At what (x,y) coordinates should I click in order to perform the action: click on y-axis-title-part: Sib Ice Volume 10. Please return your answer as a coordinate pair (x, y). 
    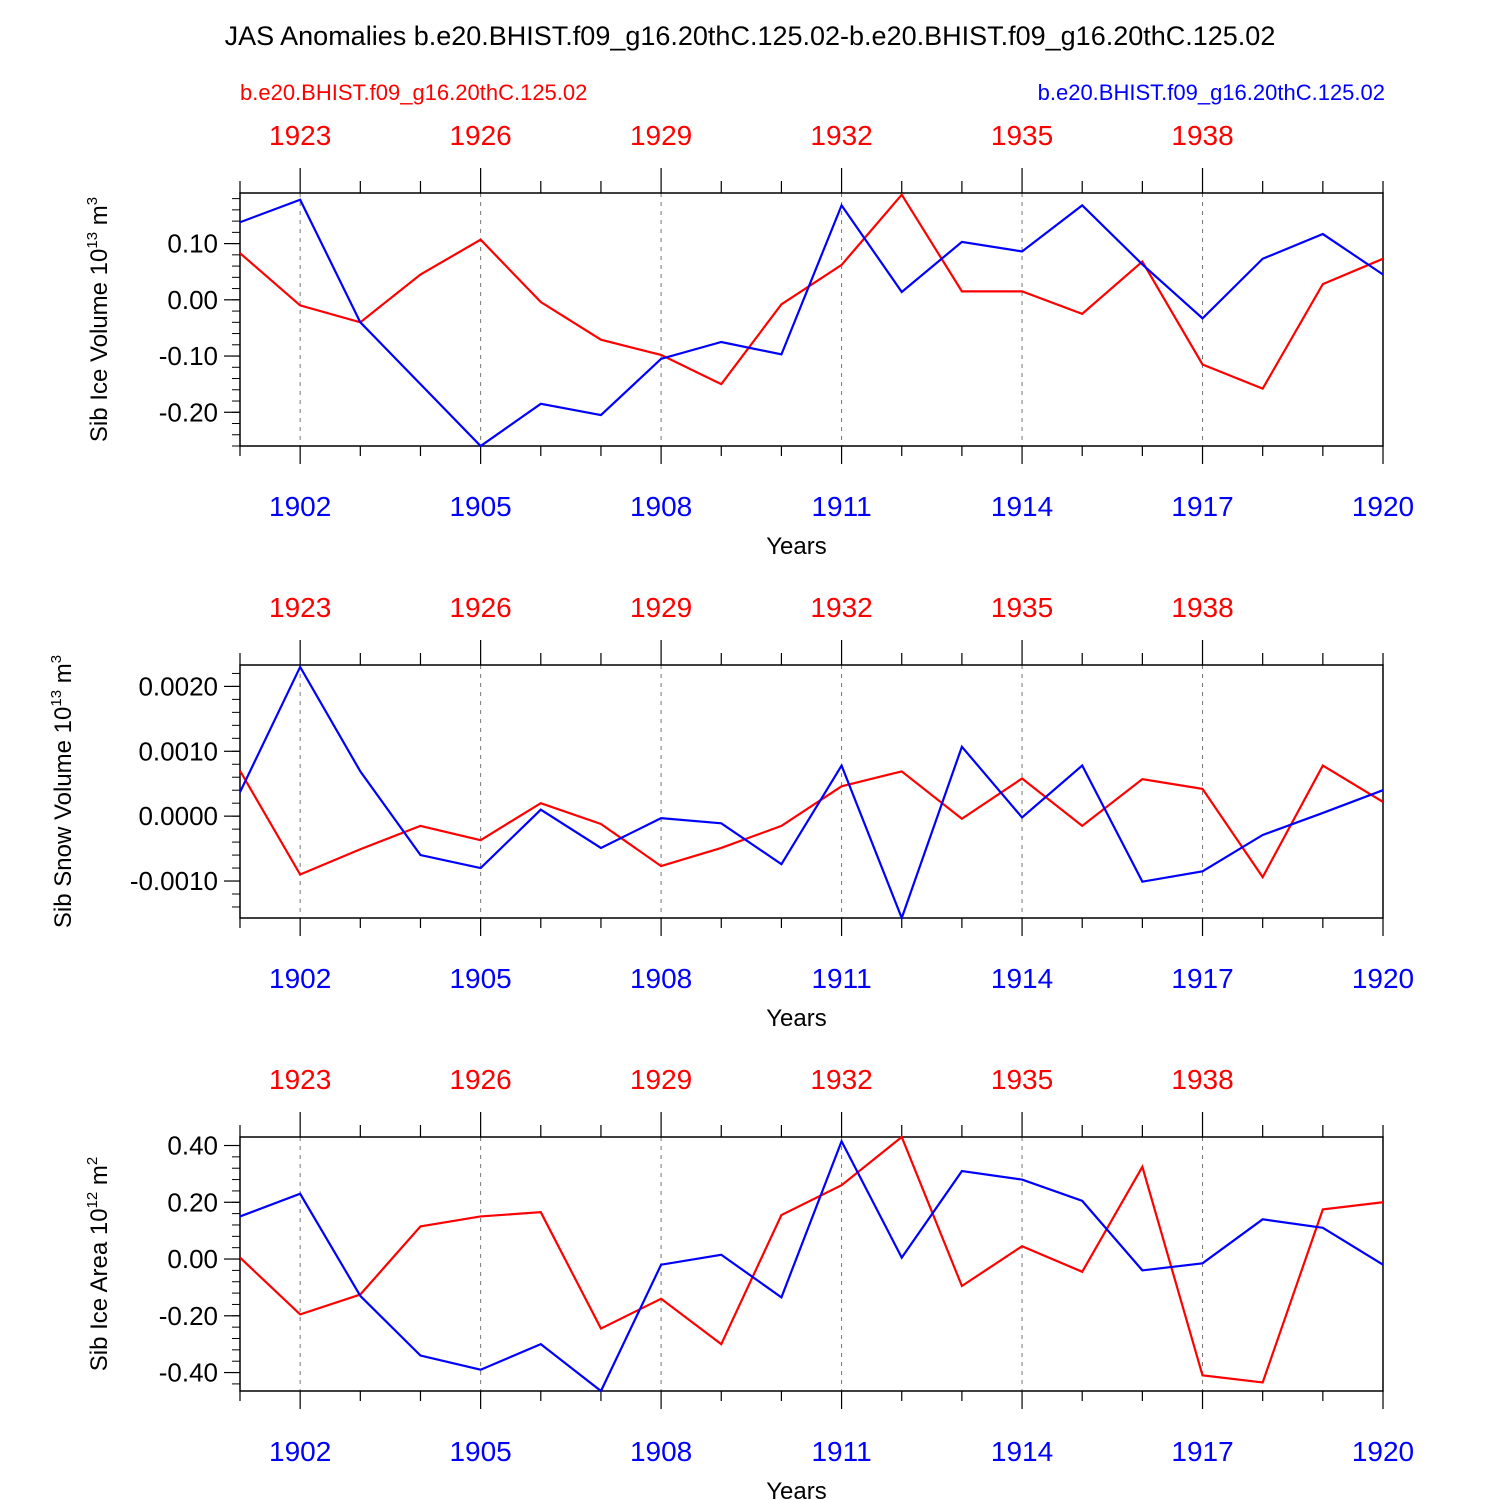
    Looking at the image, I should click on (99, 345).